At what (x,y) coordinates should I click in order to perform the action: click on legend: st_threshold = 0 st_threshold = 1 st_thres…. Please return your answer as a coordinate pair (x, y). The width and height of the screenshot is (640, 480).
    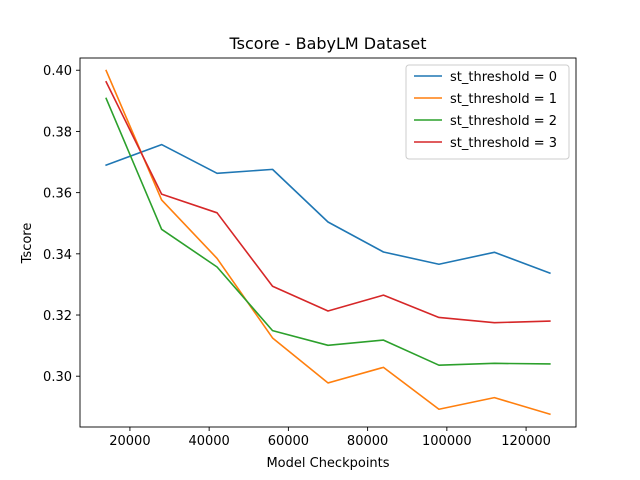
    Looking at the image, I should click on (487, 112).